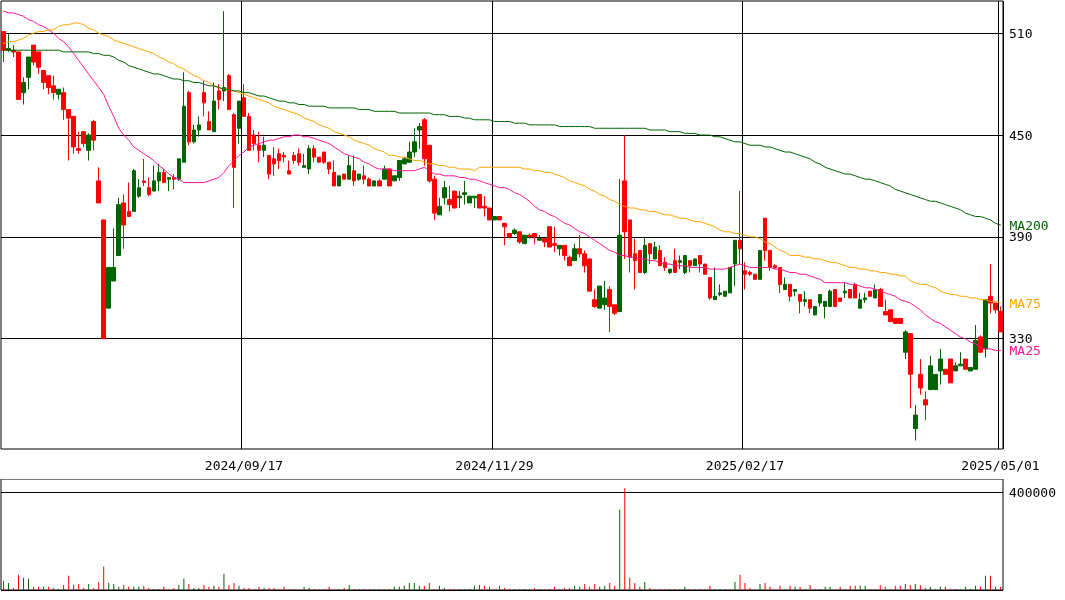 The image size is (1065, 600). I want to click on y-tick-label: 450, so click(1021, 135).